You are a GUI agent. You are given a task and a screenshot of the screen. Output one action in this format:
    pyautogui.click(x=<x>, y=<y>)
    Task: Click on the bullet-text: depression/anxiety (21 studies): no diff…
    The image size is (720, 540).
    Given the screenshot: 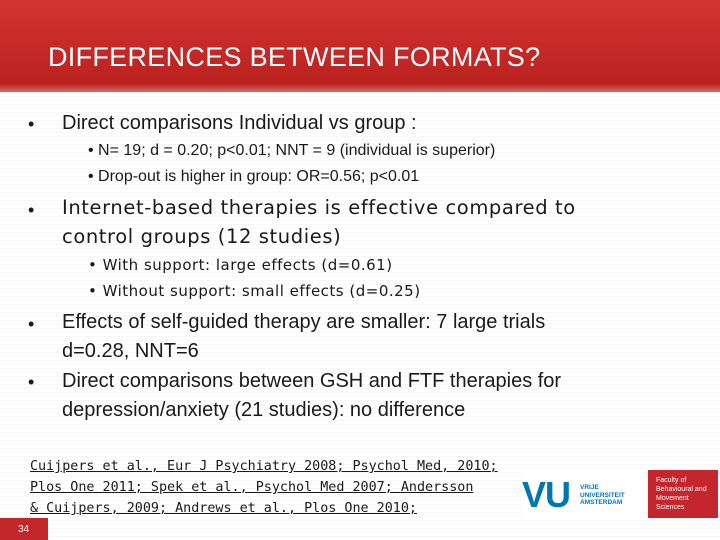 What is the action you would take?
    pyautogui.click(x=264, y=410)
    